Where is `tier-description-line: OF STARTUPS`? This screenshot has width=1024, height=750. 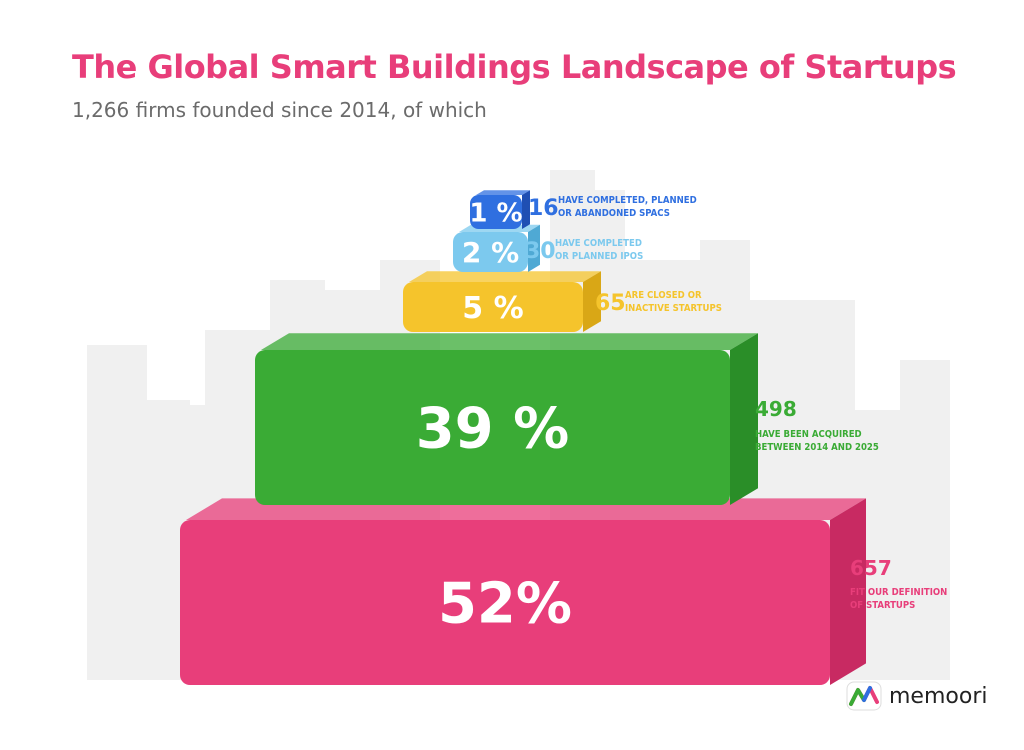
tier-description-line: OF STARTUPS is located at coordinates (882, 605).